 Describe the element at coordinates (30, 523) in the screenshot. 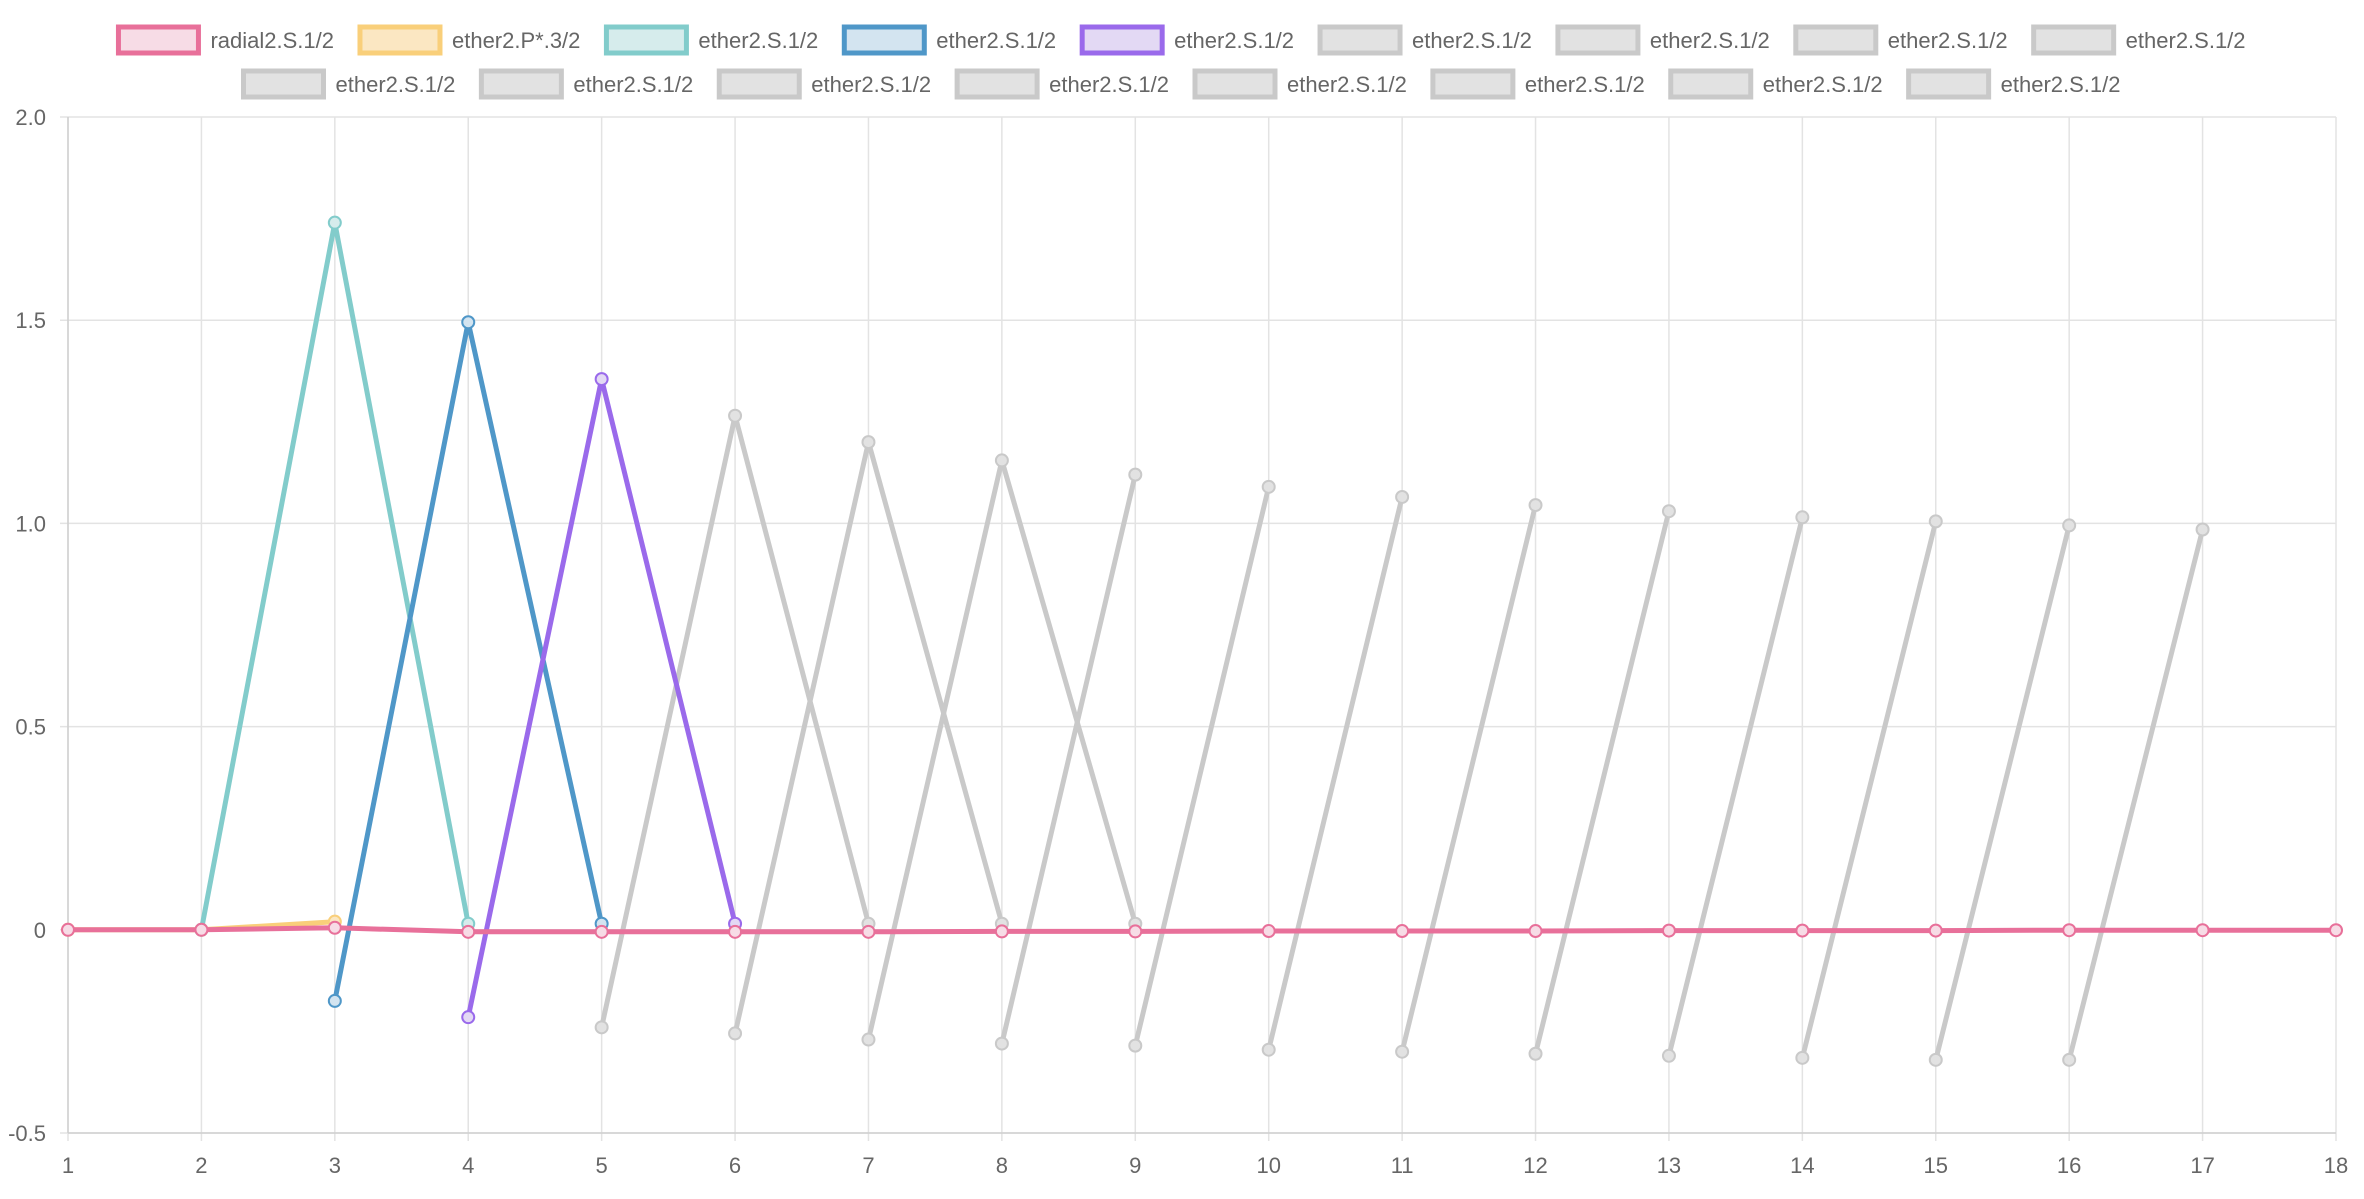

I see `y-tick-label: 1.0` at that location.